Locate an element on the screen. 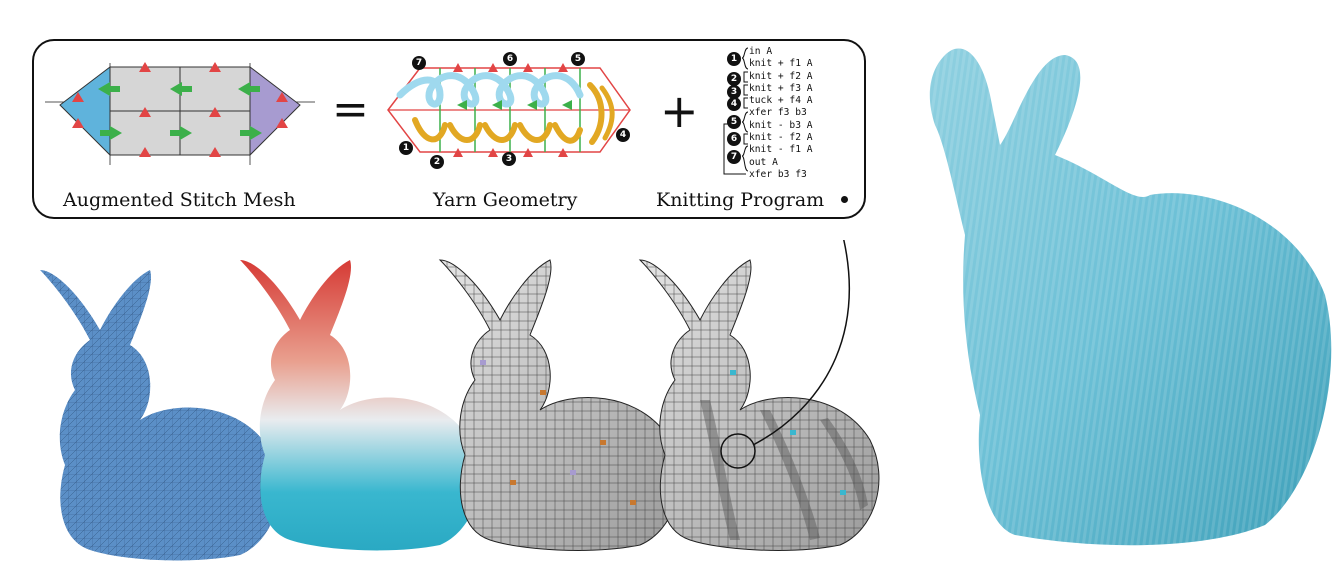  yarn-step-badge: 5 is located at coordinates (578, 59).